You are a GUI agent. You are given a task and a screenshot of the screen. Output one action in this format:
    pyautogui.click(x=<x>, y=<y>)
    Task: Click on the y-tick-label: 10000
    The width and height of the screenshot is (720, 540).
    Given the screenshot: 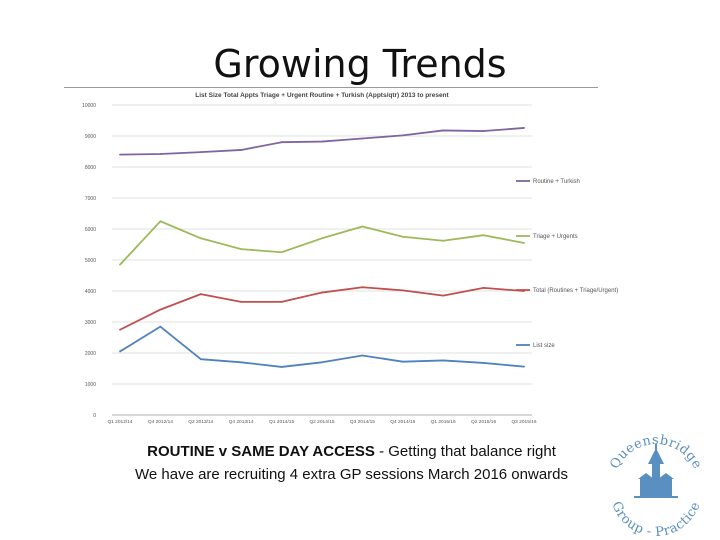 What is the action you would take?
    pyautogui.click(x=89, y=106)
    